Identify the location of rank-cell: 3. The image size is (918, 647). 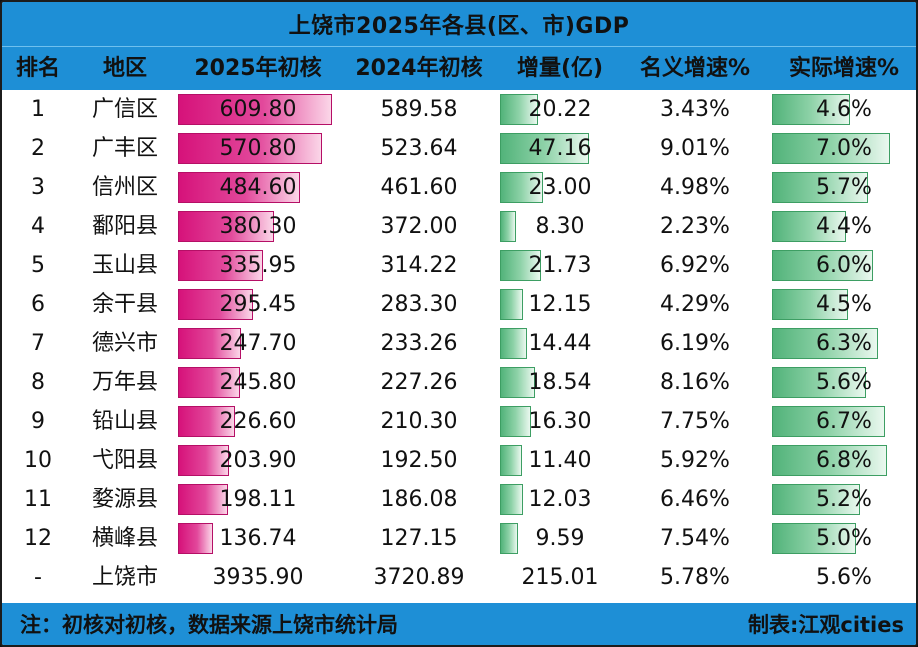
(38, 187).